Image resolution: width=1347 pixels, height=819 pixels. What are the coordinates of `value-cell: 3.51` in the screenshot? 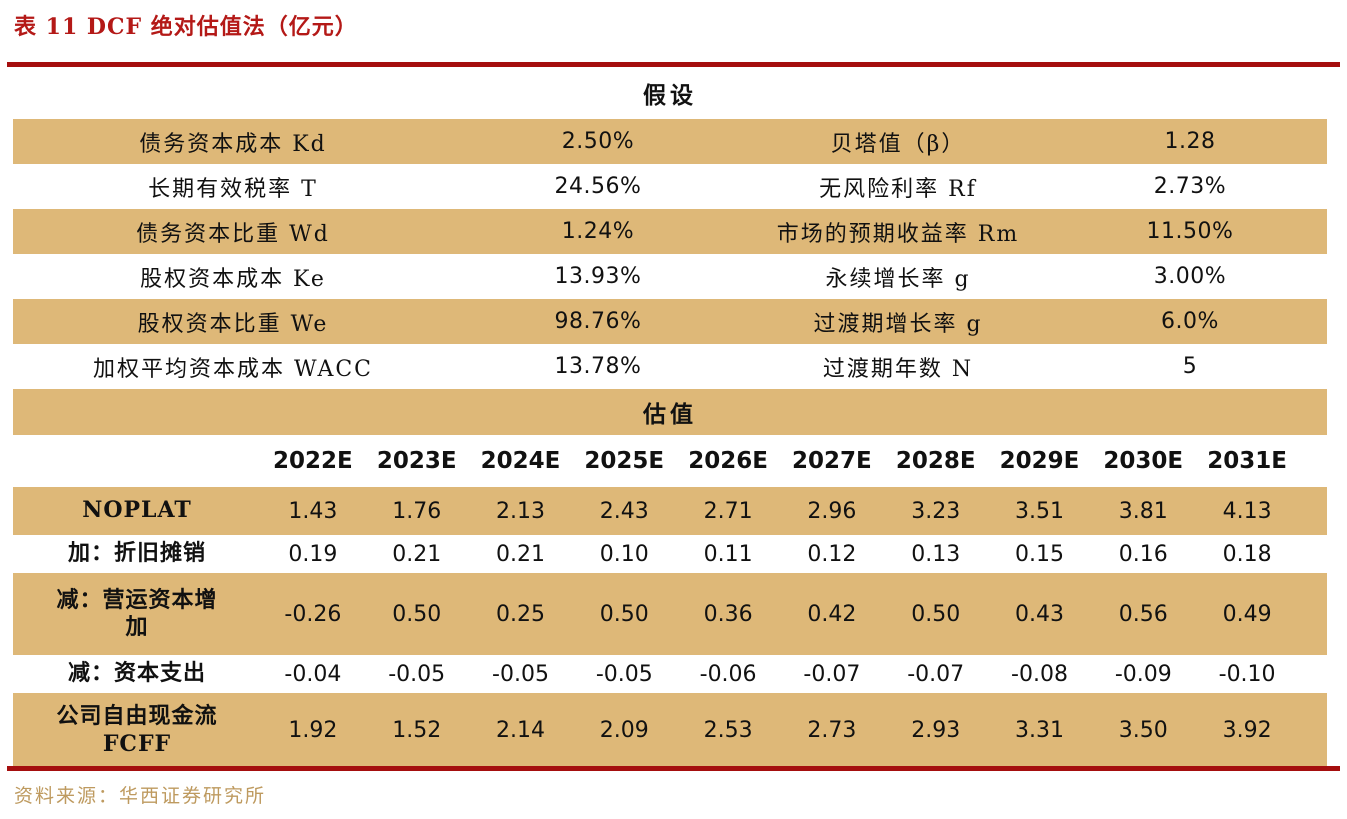 It's located at (1039, 511).